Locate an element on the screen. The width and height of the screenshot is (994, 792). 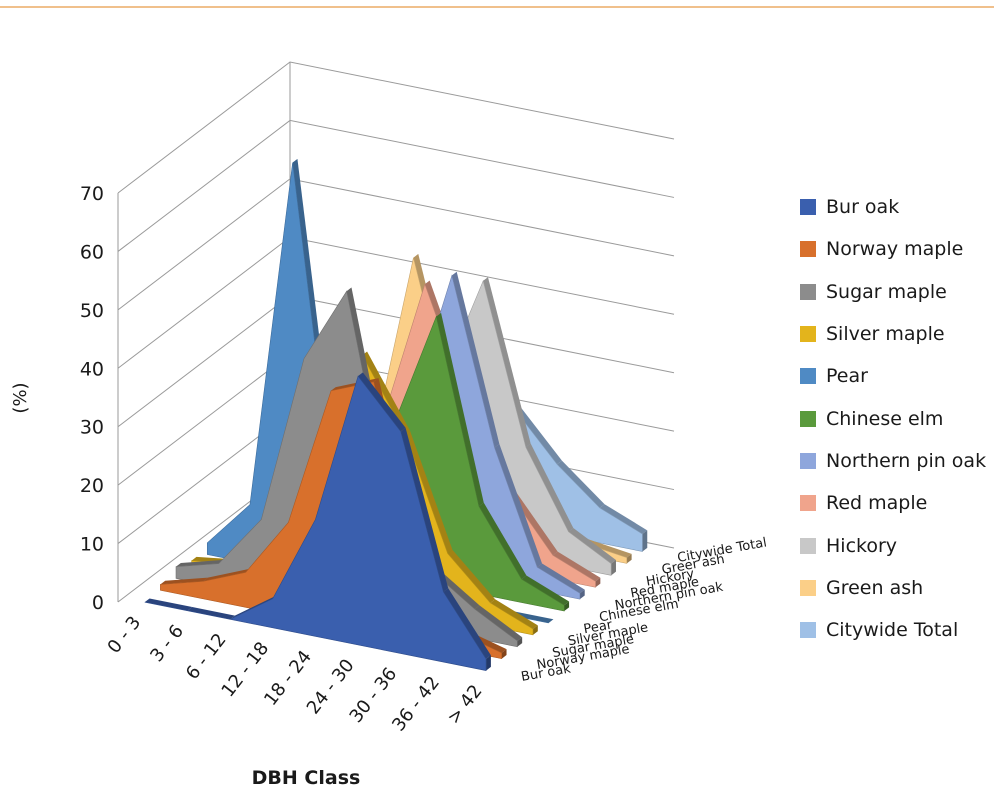
legend-item-pear: Pear is located at coordinates (895, 376).